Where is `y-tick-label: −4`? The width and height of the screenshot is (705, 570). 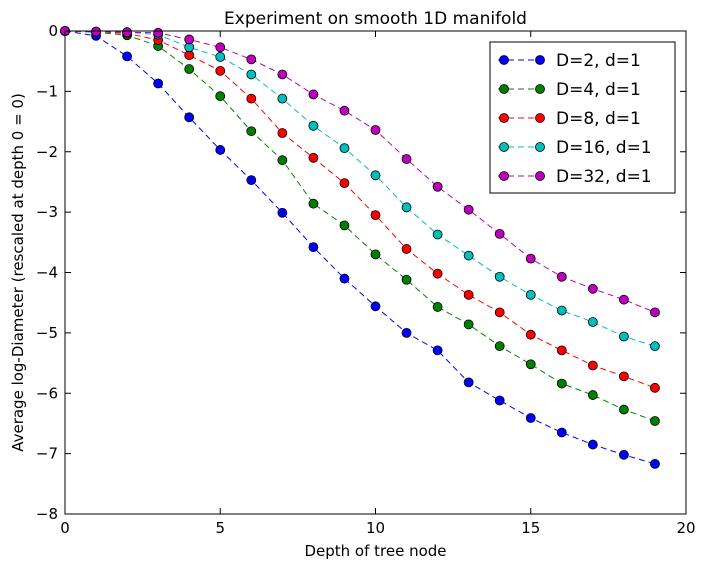
y-tick-label: −4 is located at coordinates (47, 273).